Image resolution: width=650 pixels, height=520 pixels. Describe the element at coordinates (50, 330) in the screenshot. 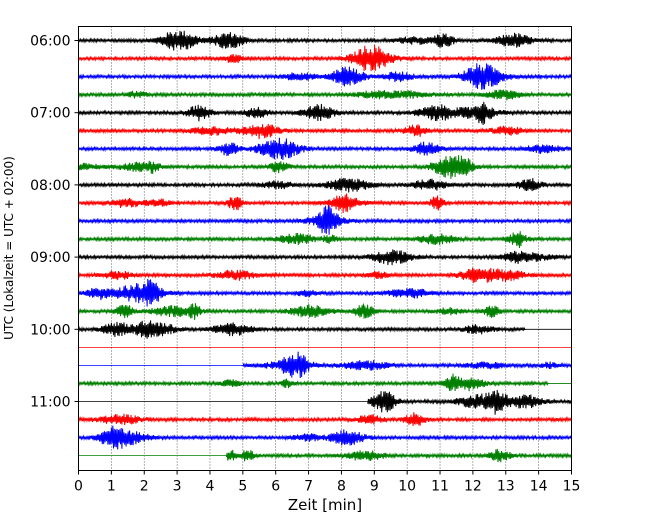

I see `y-tick-label: 10:00` at that location.